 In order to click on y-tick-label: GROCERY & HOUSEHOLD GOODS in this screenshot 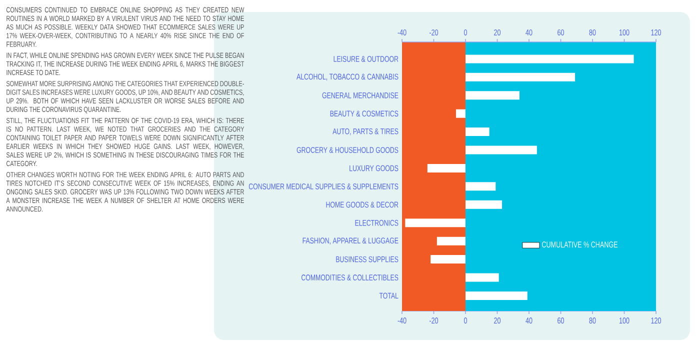, I will do `click(347, 150)`.